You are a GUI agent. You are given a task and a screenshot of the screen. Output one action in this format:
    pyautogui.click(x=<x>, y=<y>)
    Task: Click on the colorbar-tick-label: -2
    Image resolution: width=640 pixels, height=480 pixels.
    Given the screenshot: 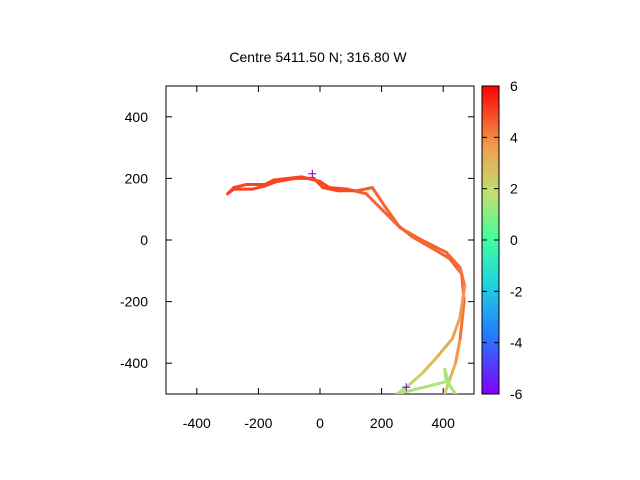 What is the action you would take?
    pyautogui.click(x=516, y=291)
    